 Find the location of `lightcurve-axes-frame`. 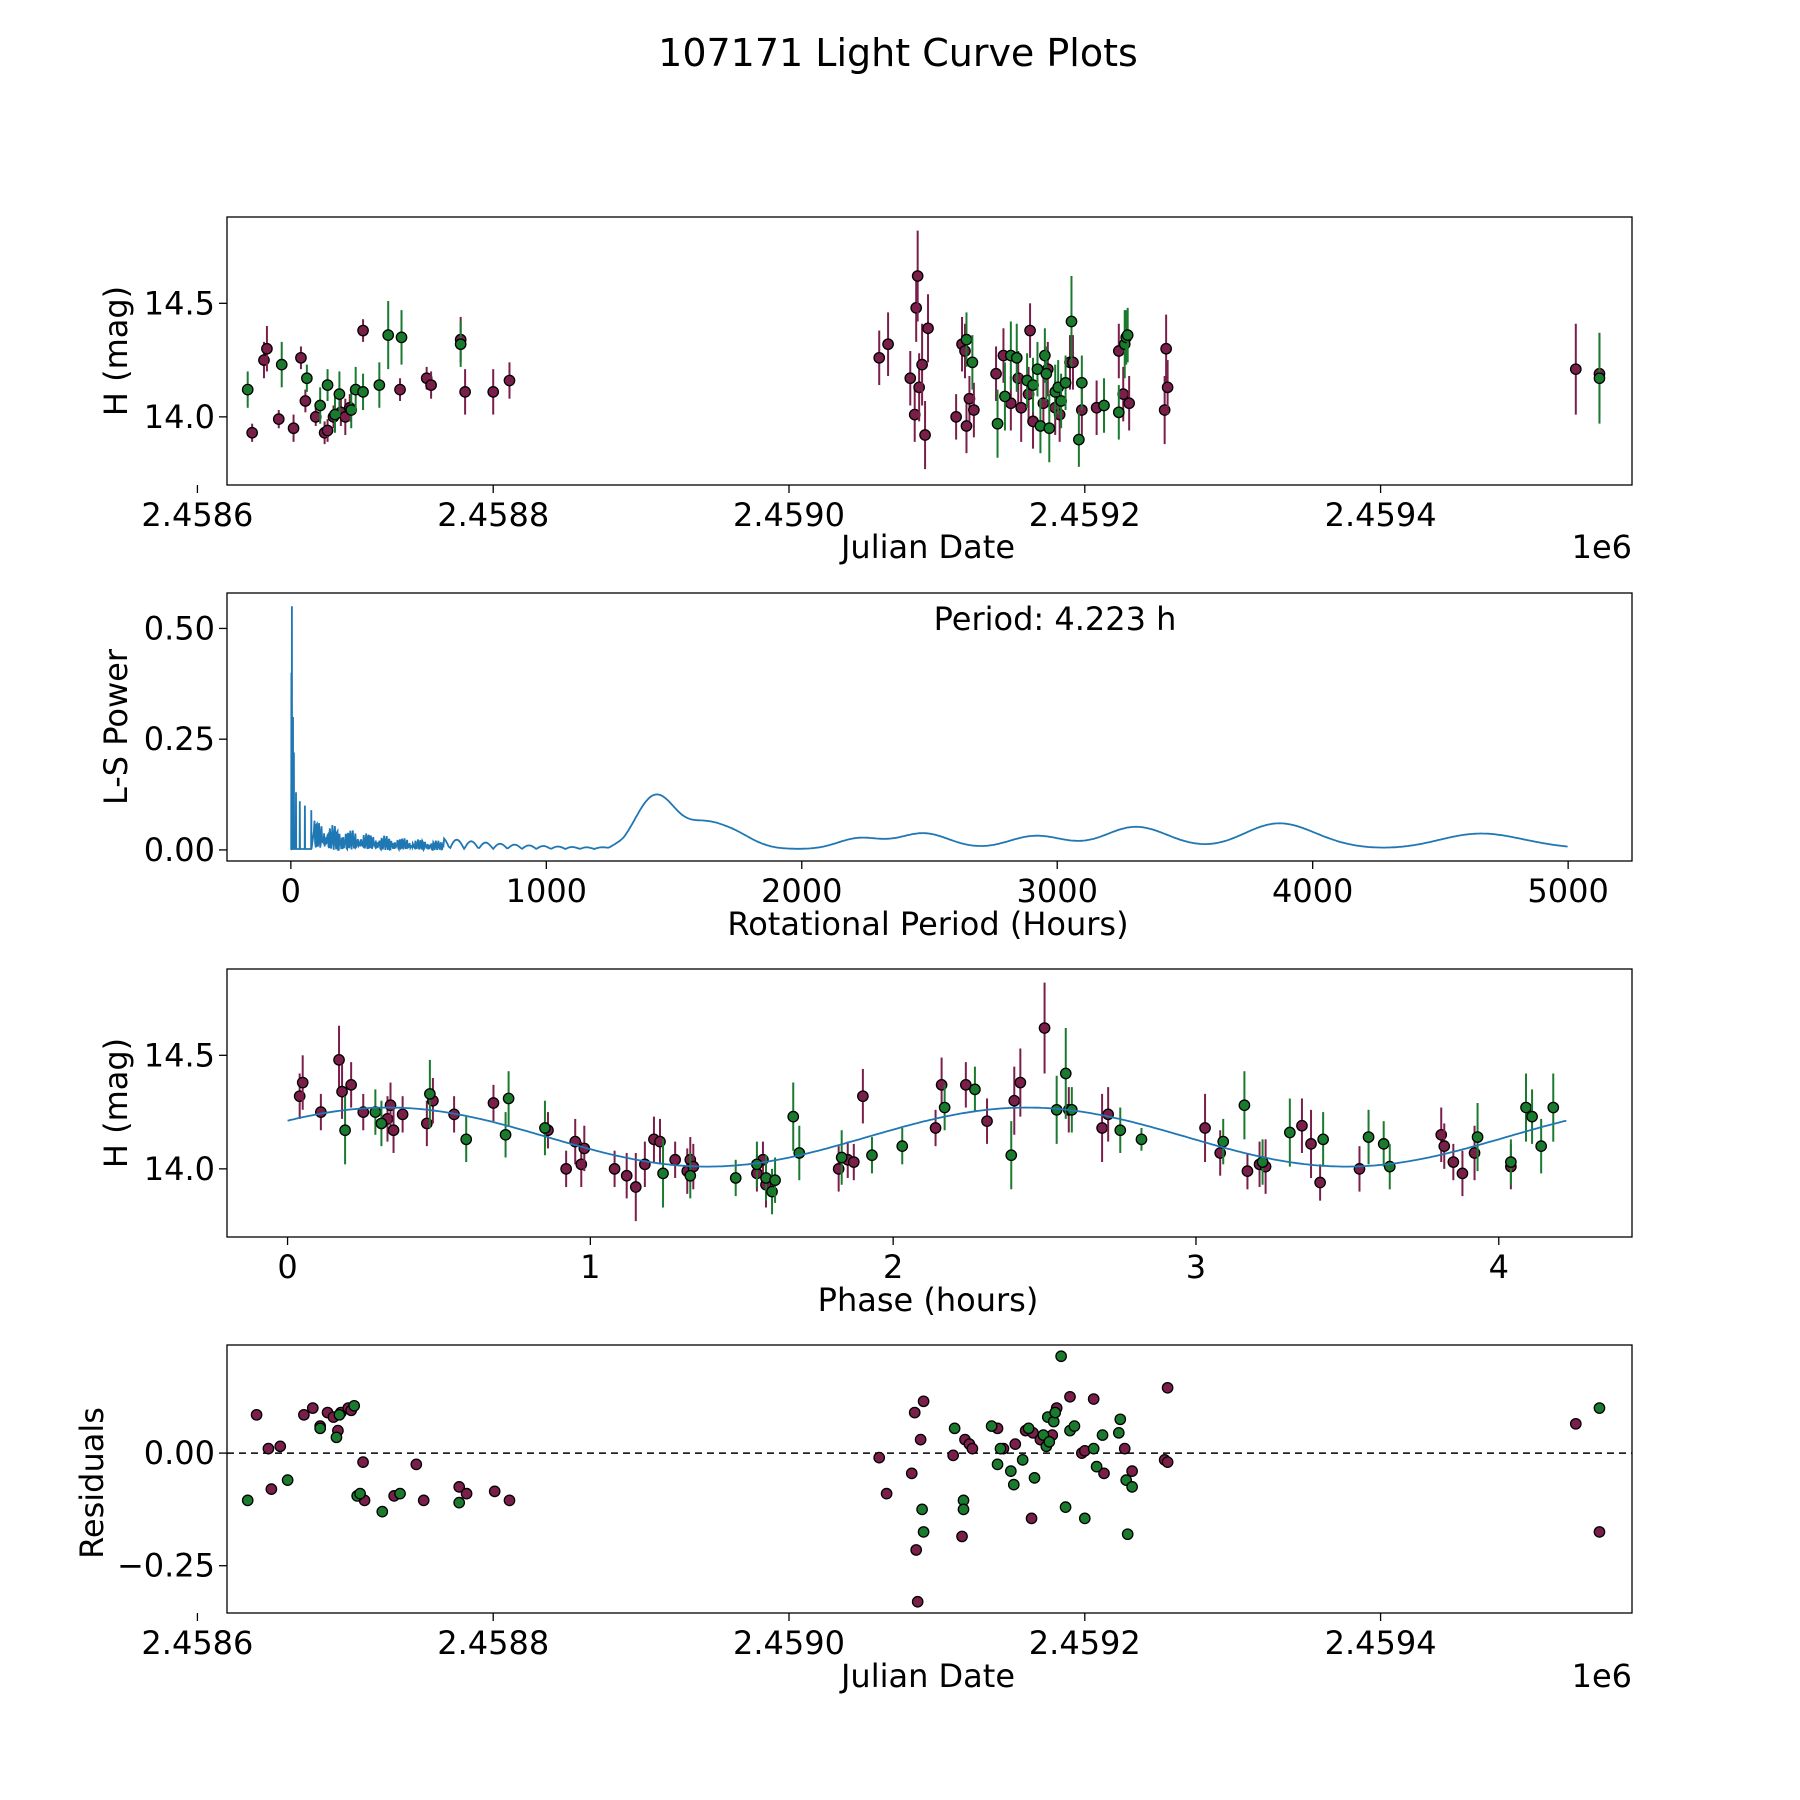

lightcurve-axes-frame is located at coordinates (929, 351).